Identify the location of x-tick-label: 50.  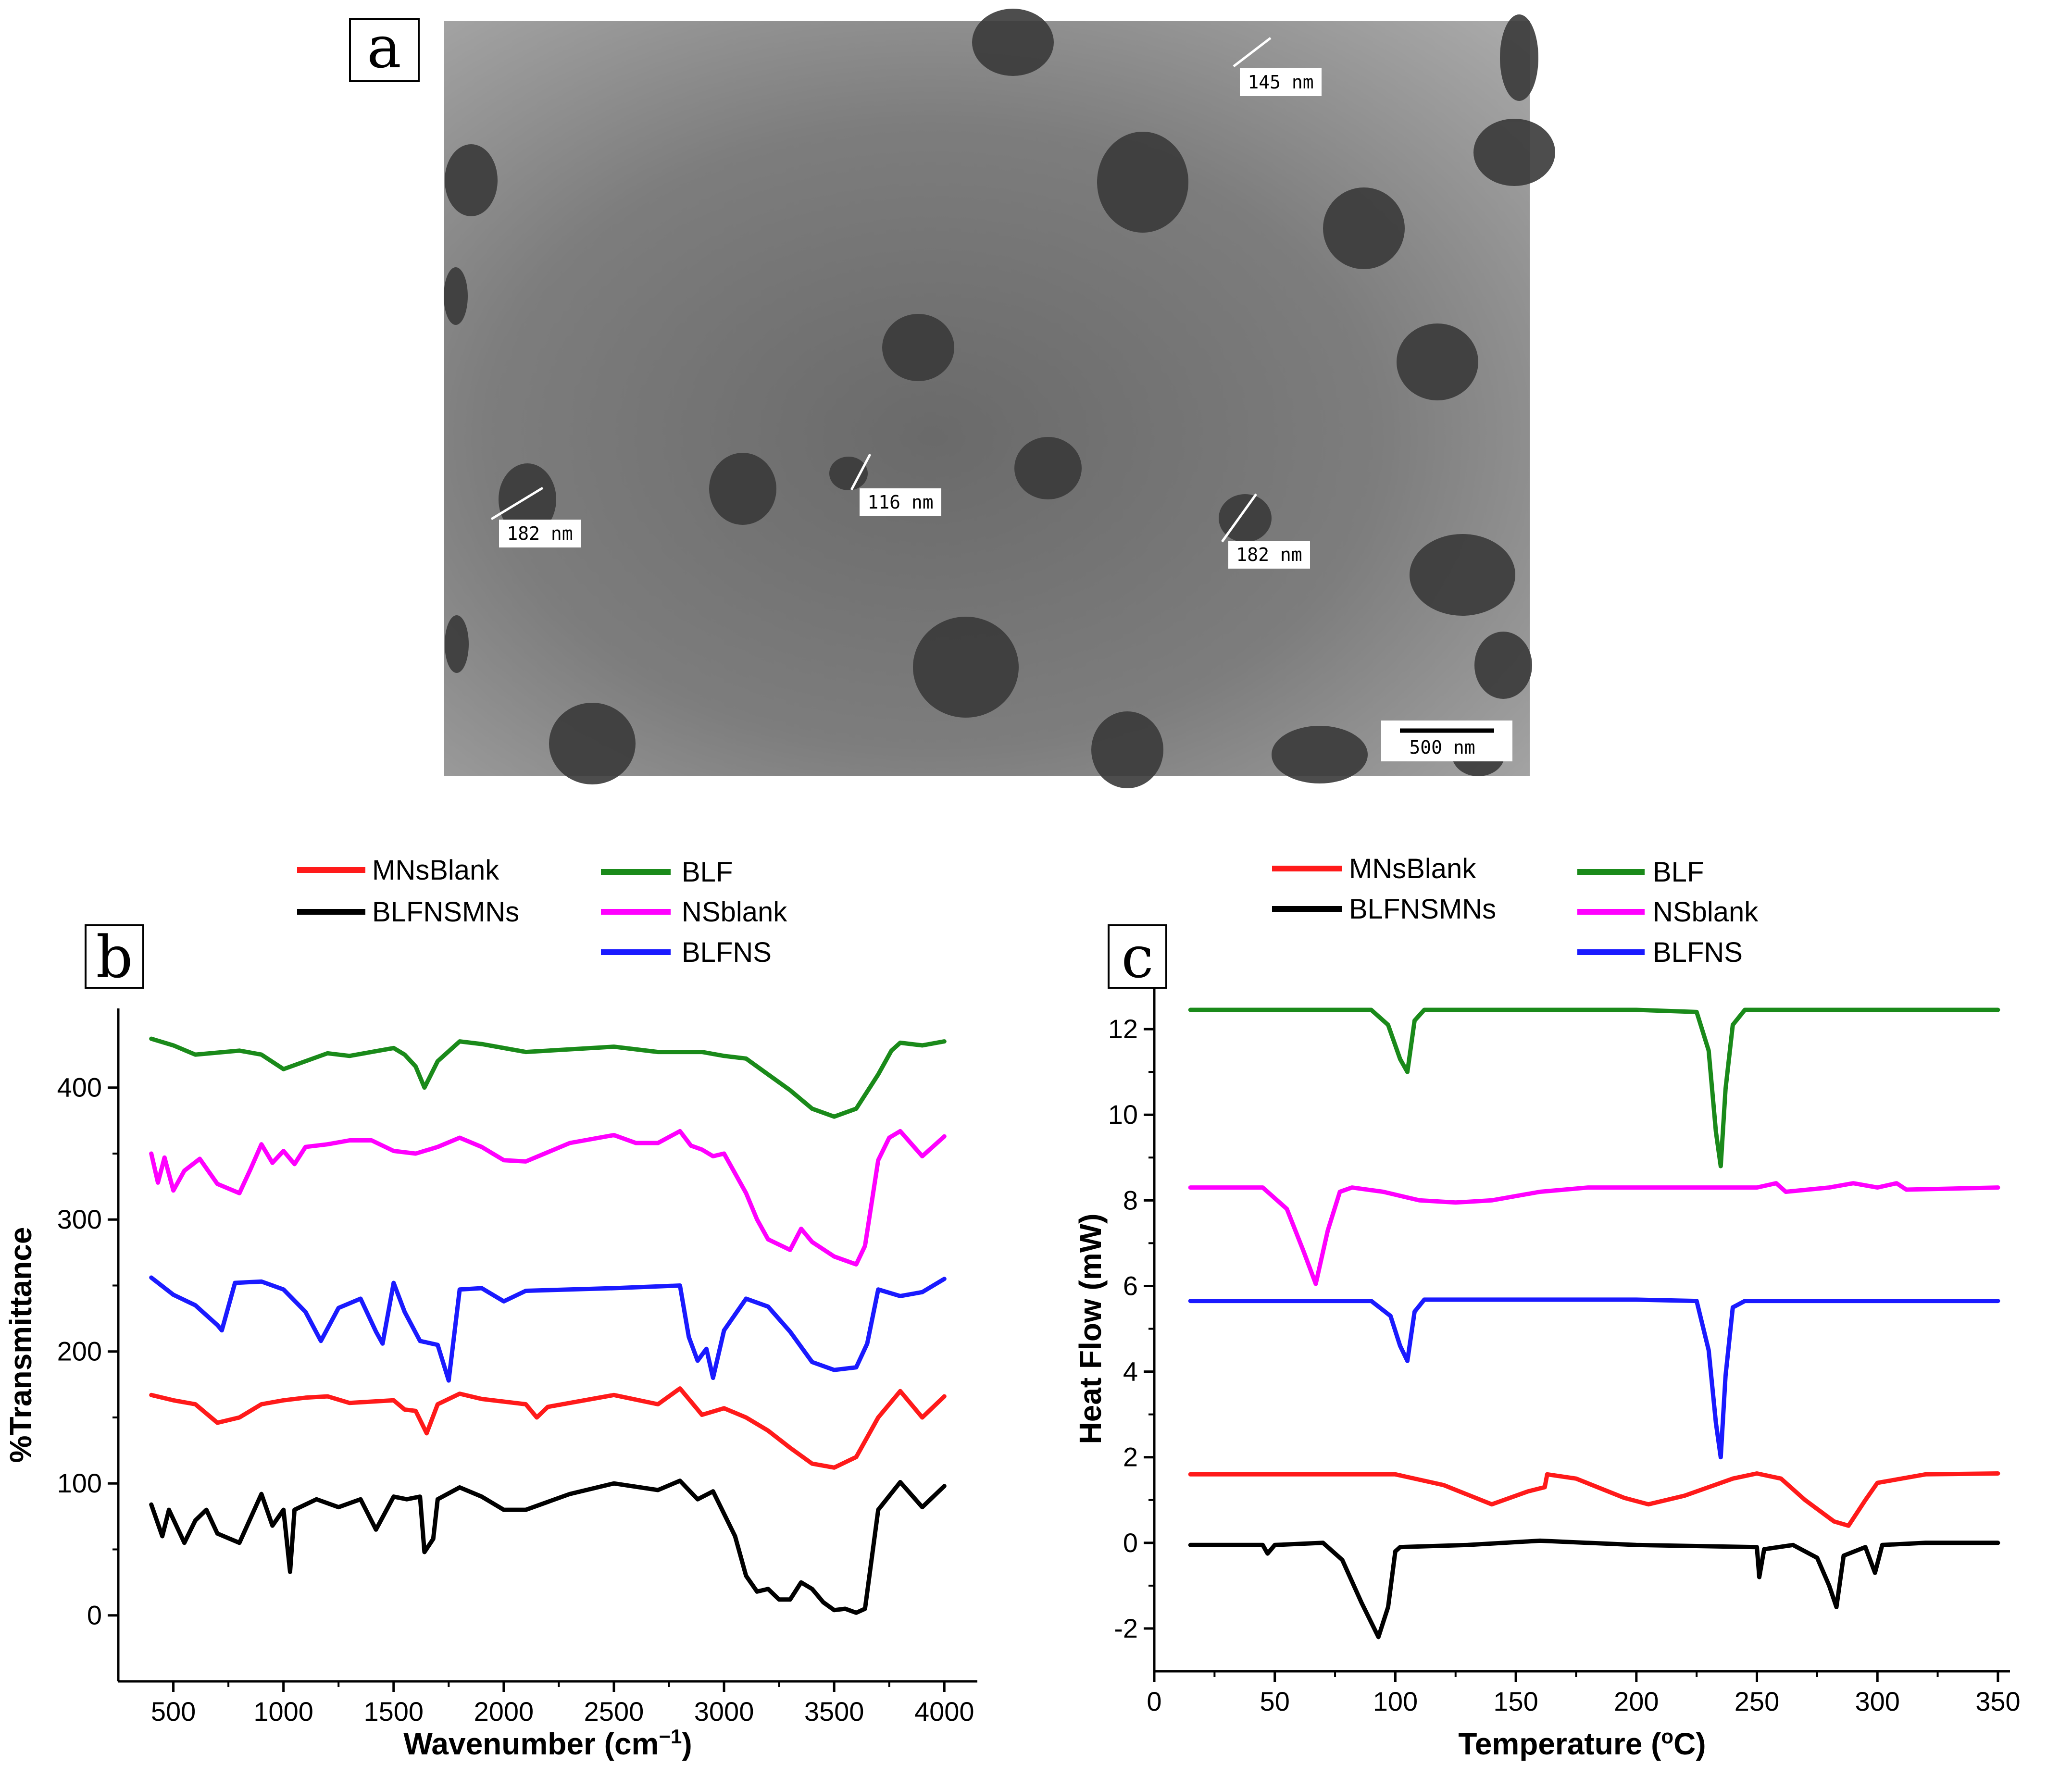
(1275, 1701).